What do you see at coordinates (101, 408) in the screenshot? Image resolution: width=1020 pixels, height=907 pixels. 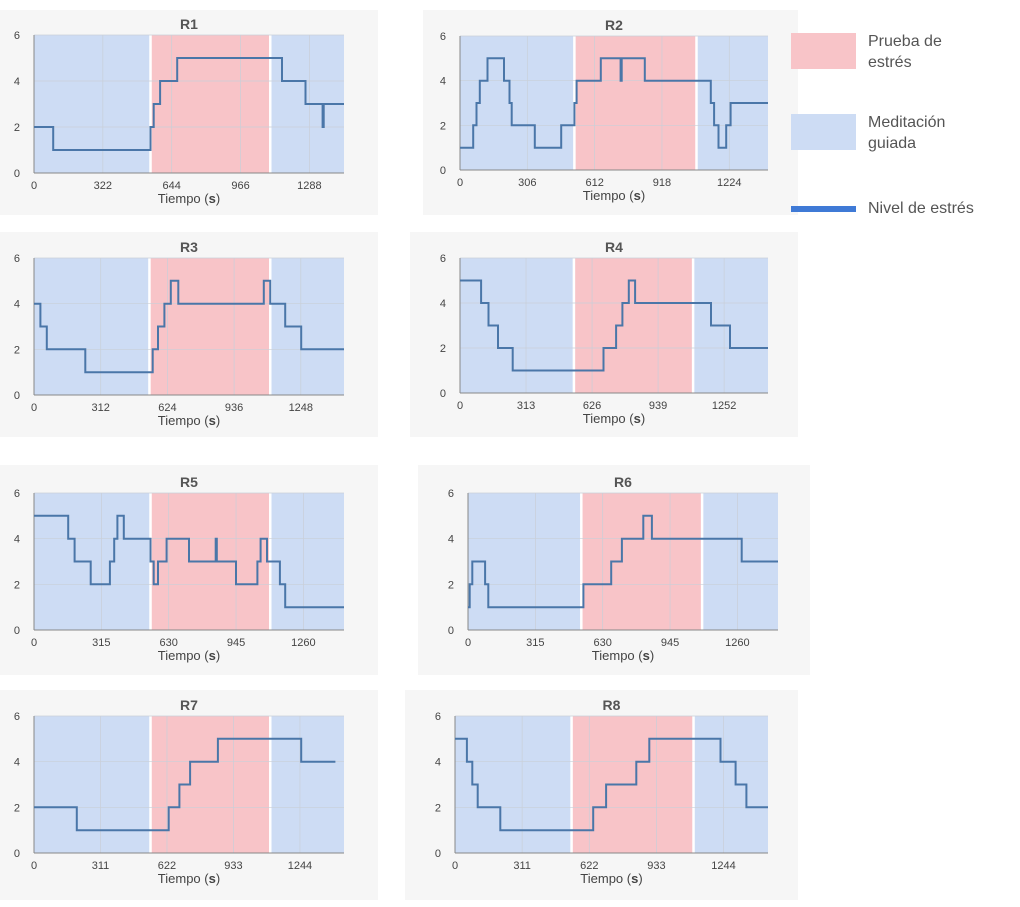 I see `x-tick-label: 312` at bounding box center [101, 408].